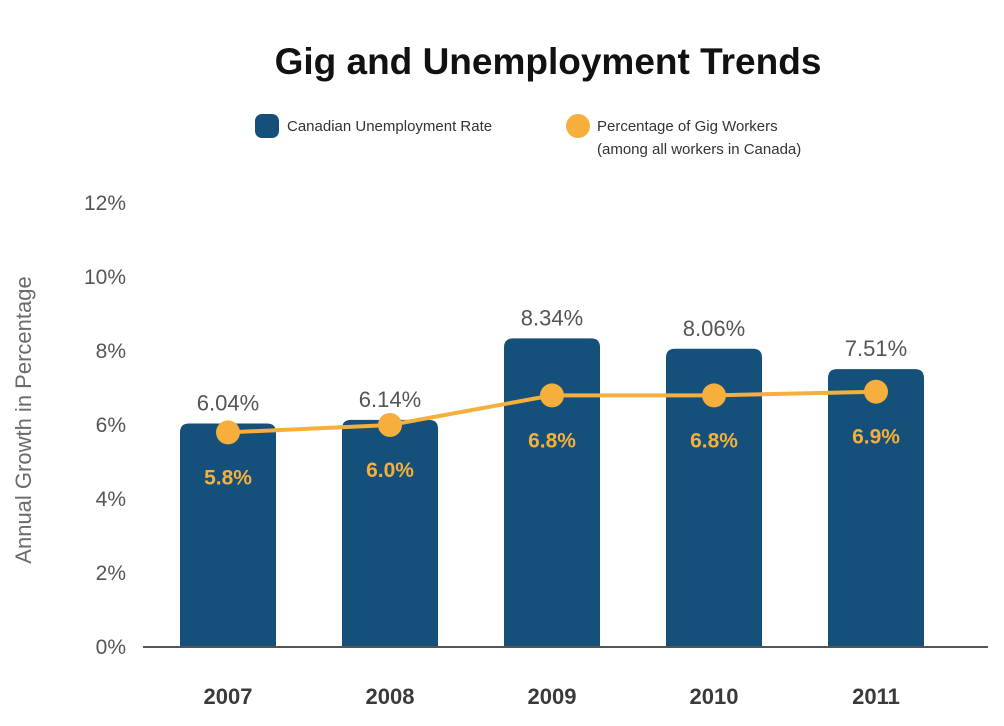 The height and width of the screenshot is (726, 1004). I want to click on y-axis-ticks: 0% 2% 4% 6% 8% 10% 12%, so click(105, 425).